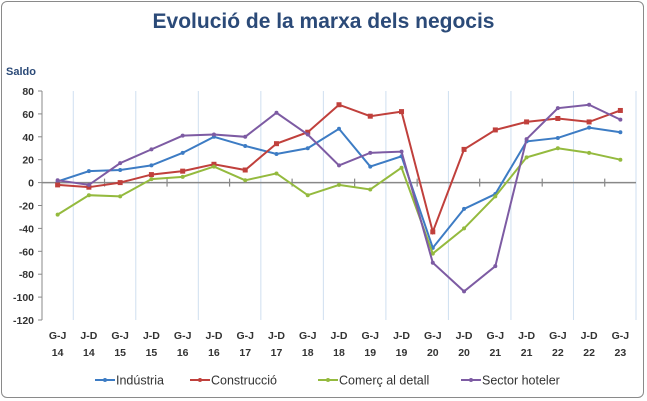 The image size is (647, 401). What do you see at coordinates (21, 72) in the screenshot?
I see `y-axis-label: Saldo` at bounding box center [21, 72].